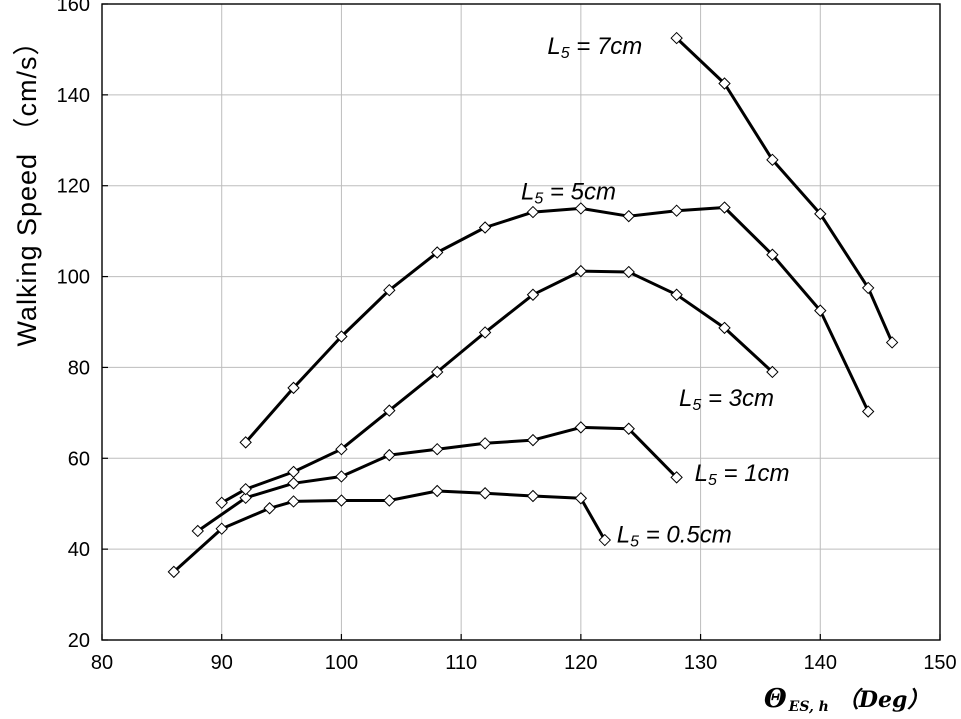 Image resolution: width=961 pixels, height=719 pixels. I want to click on x-tick-label: 140, so click(820, 663).